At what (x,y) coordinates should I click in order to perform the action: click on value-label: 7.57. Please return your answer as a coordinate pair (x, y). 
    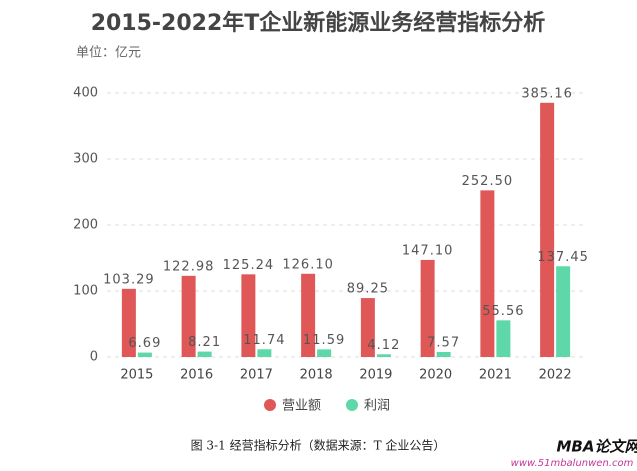
    Looking at the image, I should click on (443, 343).